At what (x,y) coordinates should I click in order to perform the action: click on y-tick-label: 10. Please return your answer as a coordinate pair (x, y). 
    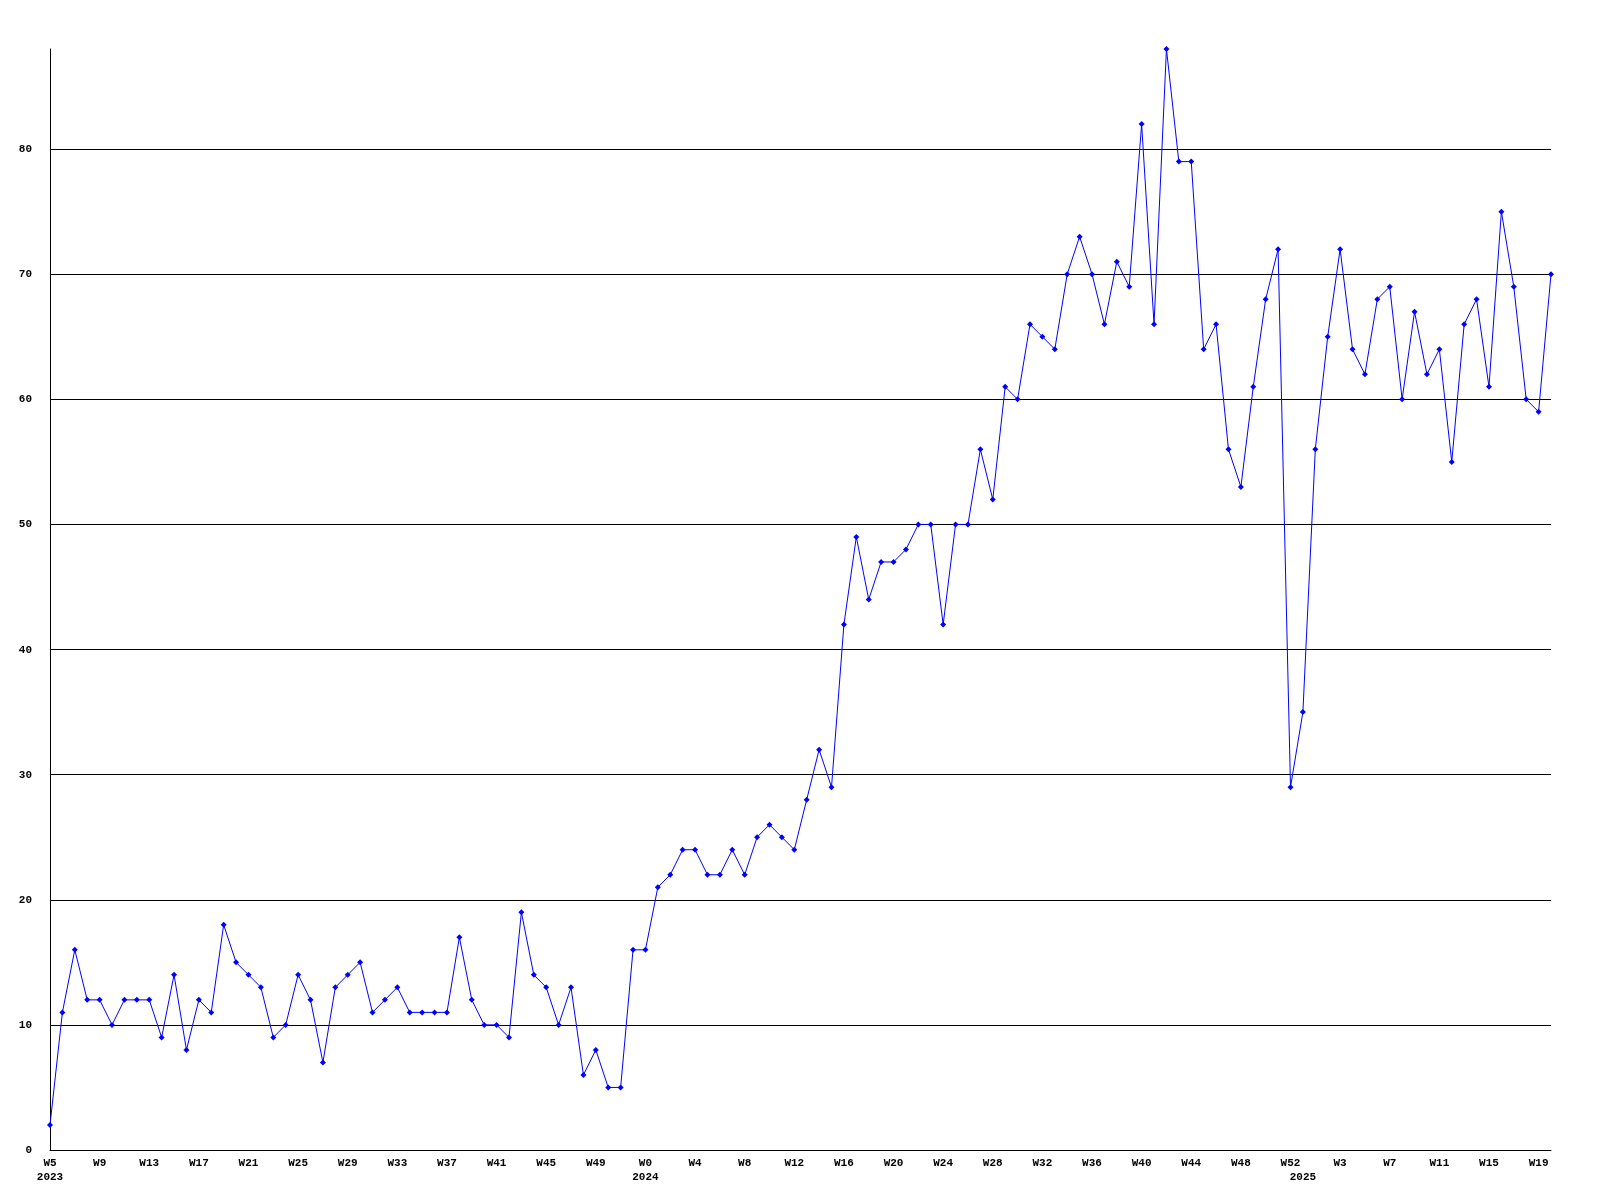
    Looking at the image, I should click on (25, 1024).